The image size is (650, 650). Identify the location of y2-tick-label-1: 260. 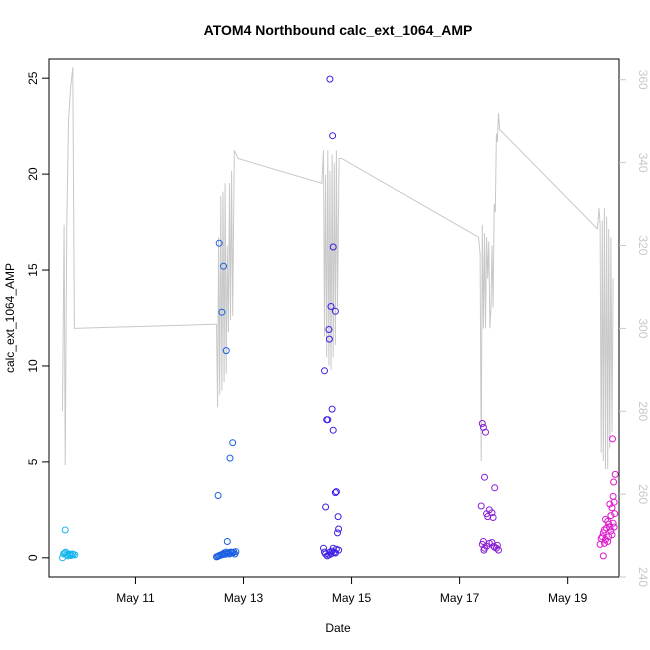
(643, 494).